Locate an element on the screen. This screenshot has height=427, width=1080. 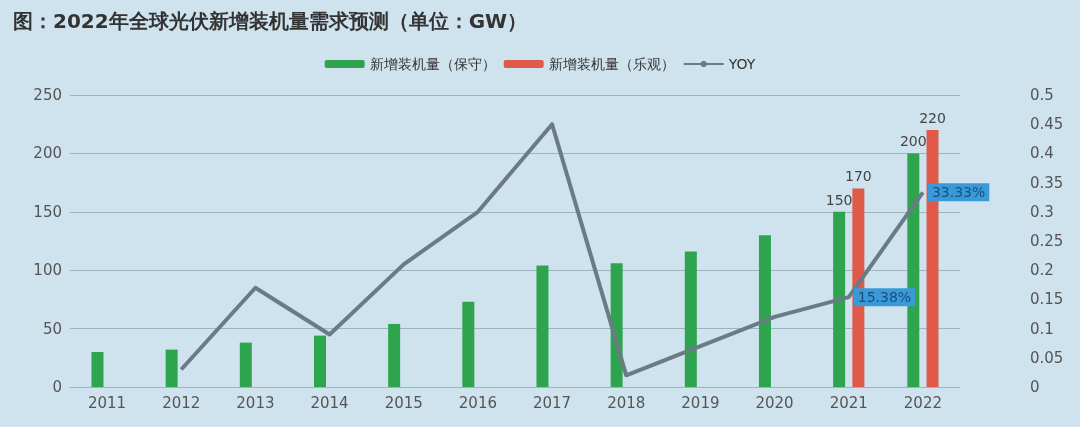
y2-tick-label: 0.5 is located at coordinates (1042, 95).